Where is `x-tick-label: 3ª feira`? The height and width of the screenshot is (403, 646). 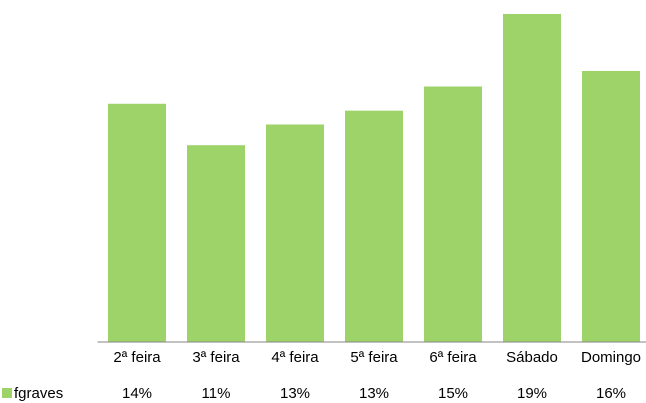 x-tick-label: 3ª feira is located at coordinates (216, 357).